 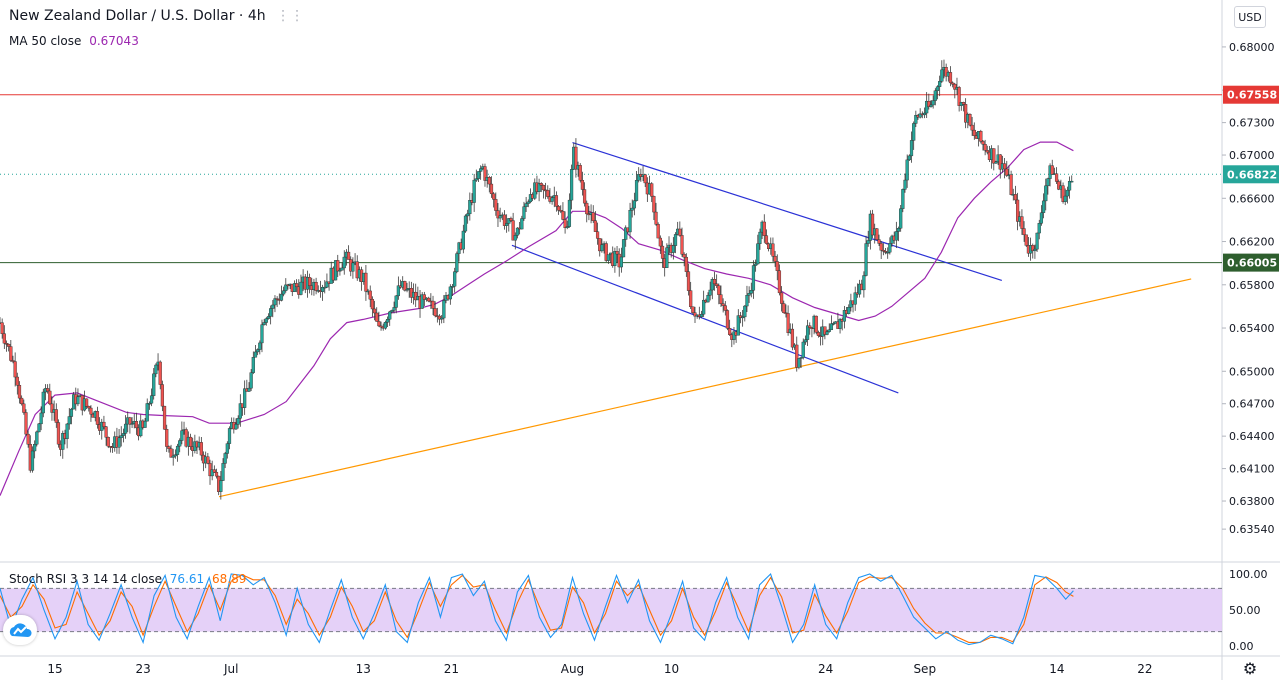 What do you see at coordinates (1250, 17) in the screenshot?
I see `currency-button: USD` at bounding box center [1250, 17].